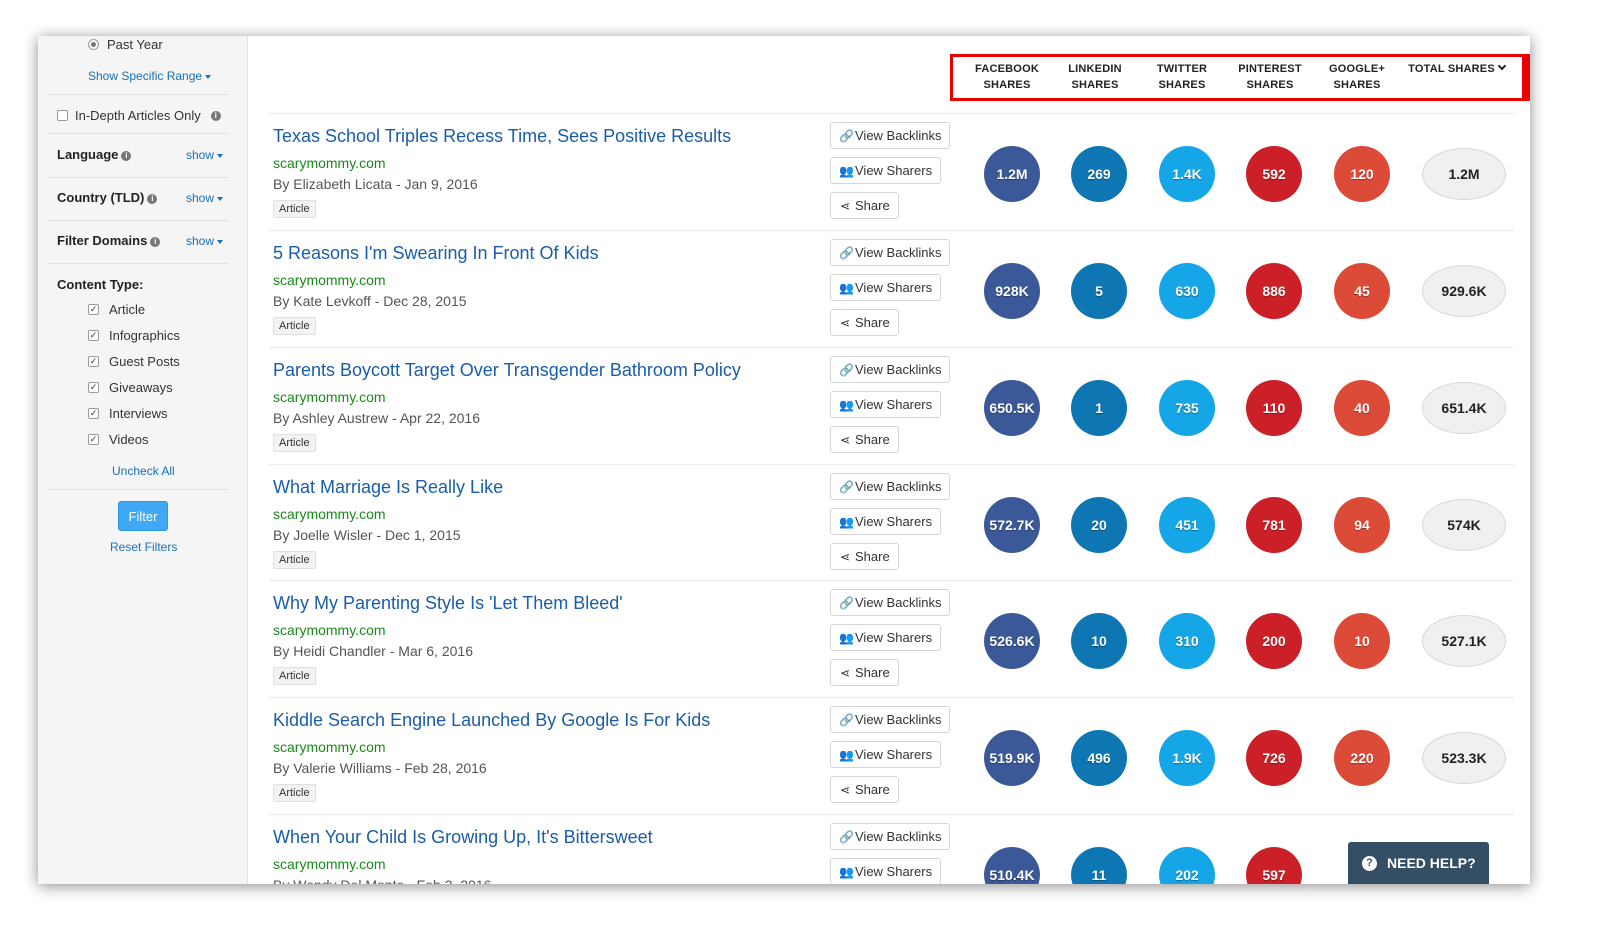  What do you see at coordinates (204, 240) in the screenshot?
I see `domains-show-toggle: show` at bounding box center [204, 240].